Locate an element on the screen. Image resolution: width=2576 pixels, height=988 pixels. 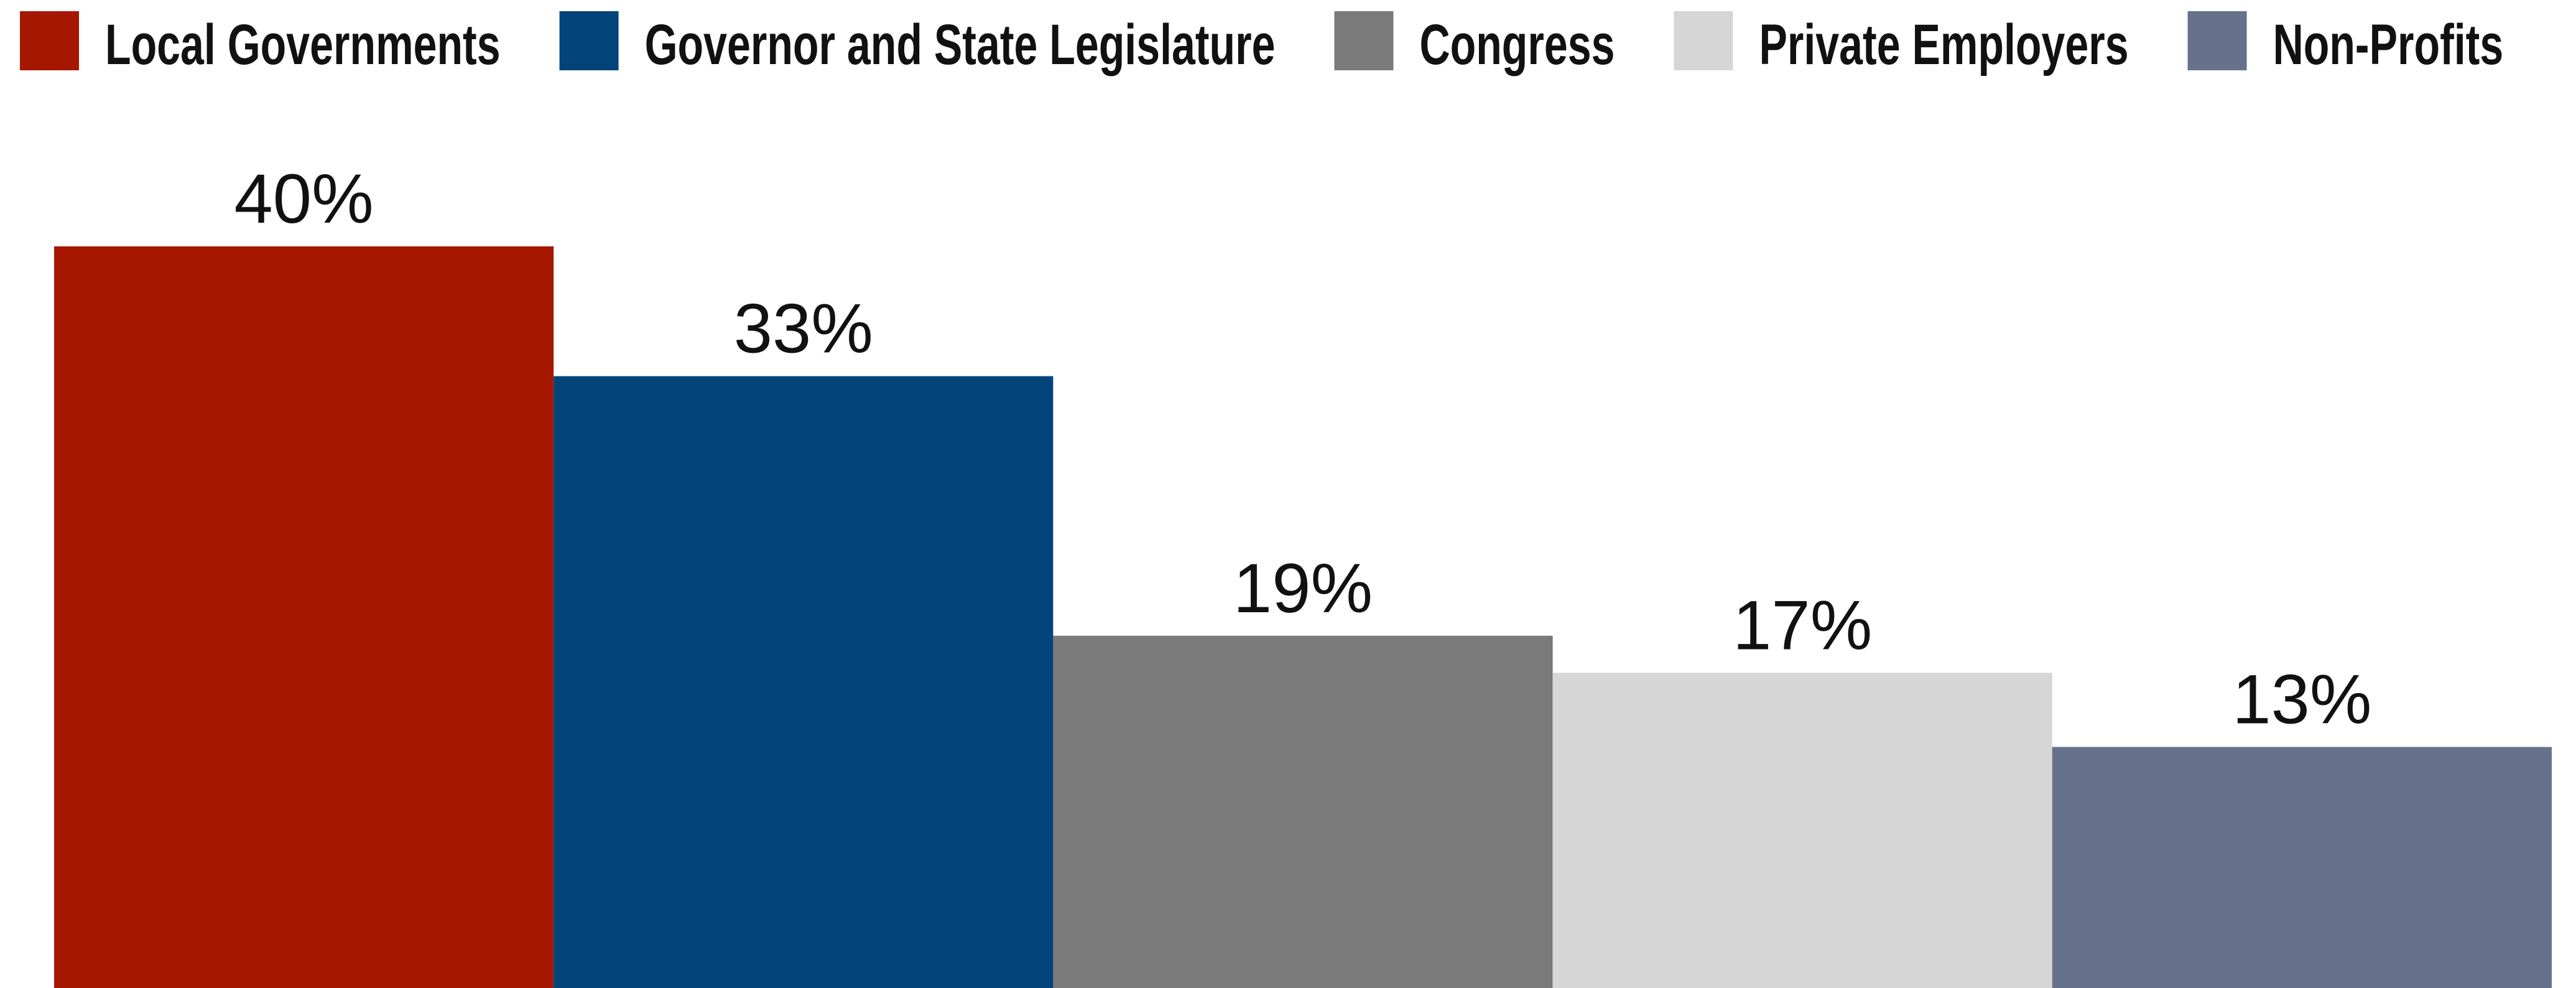
value-label: 19% is located at coordinates (1303, 588).